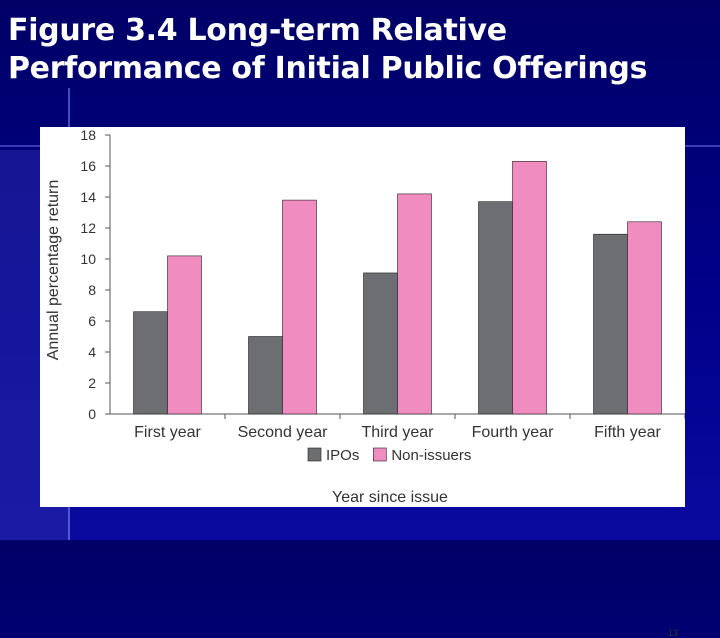 This screenshot has width=720, height=638. What do you see at coordinates (92, 414) in the screenshot?
I see `y-tick-label: 0` at bounding box center [92, 414].